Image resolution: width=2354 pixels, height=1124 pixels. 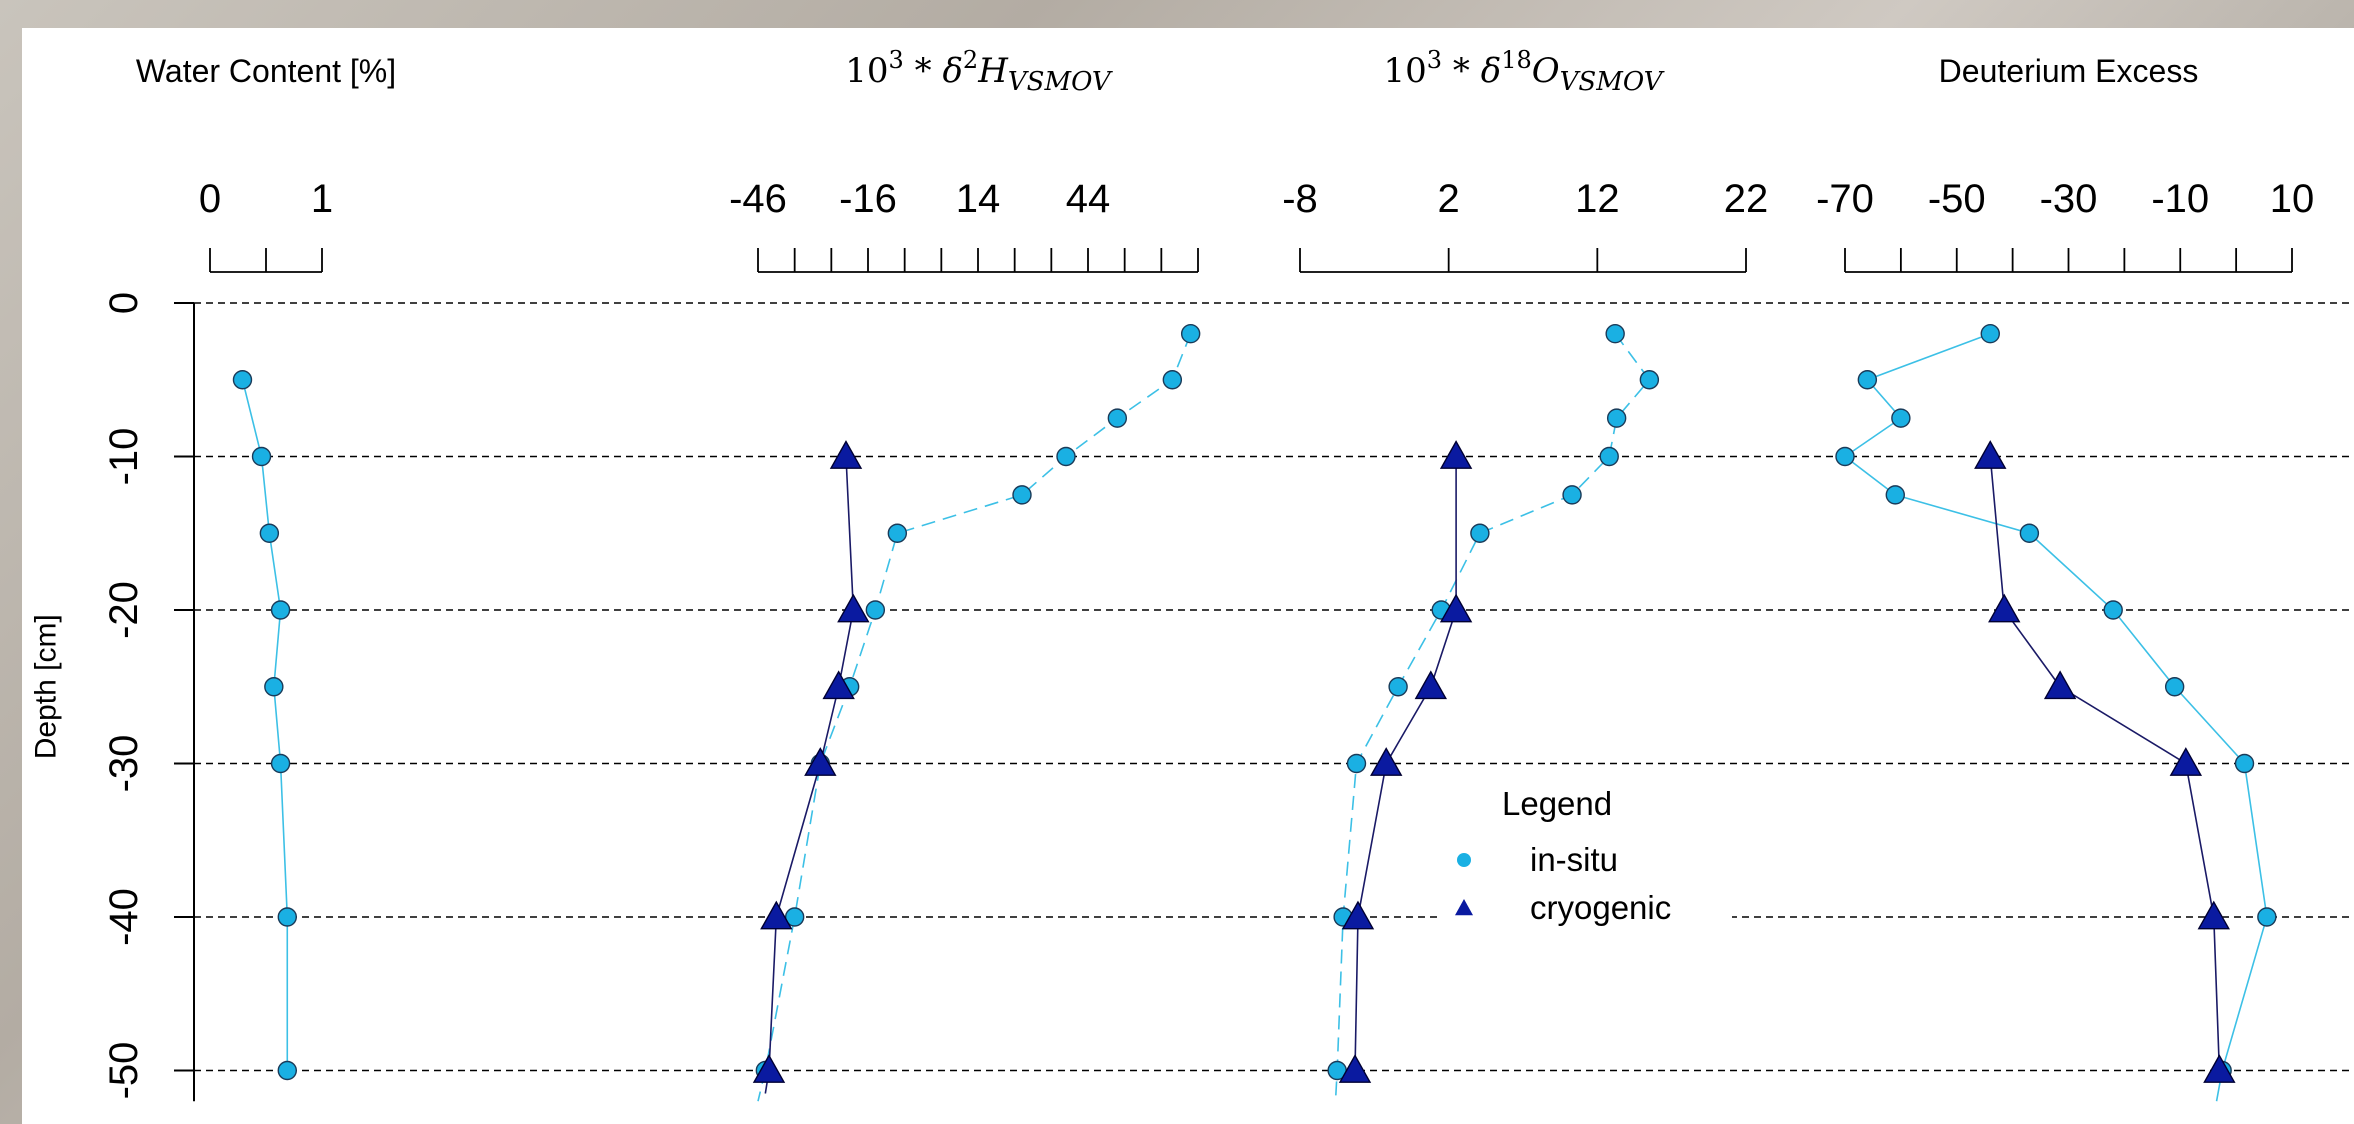 What do you see at coordinates (124, 917) in the screenshot?
I see `y-tick-label: -40` at bounding box center [124, 917].